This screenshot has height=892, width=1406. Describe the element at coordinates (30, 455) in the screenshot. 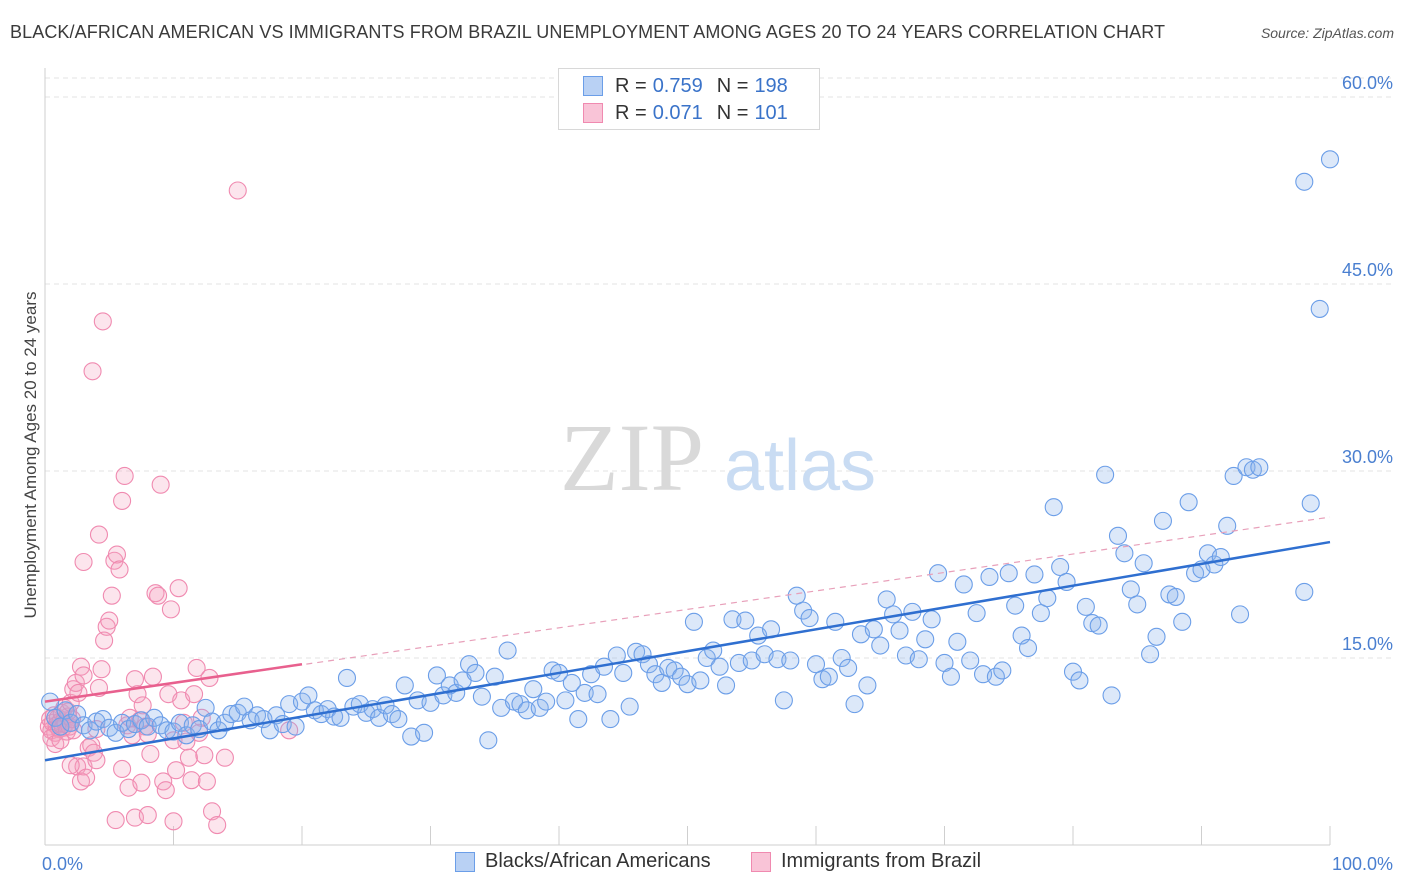

I see `y-axis-label: Unemployment Among Ages 20 to 24 years` at that location.